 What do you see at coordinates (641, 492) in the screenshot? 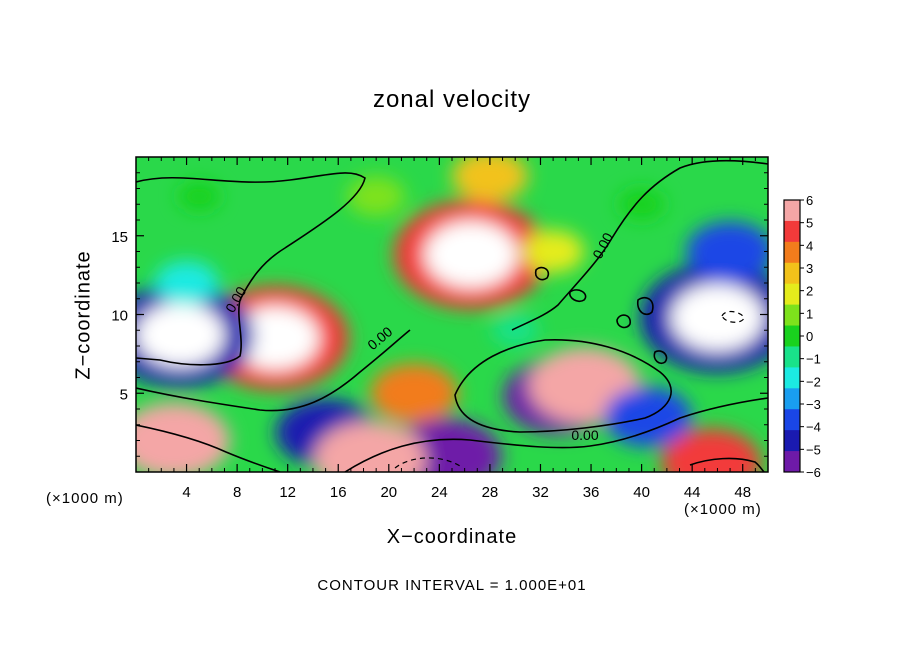
I see `x-tick-label: 40` at bounding box center [641, 492].